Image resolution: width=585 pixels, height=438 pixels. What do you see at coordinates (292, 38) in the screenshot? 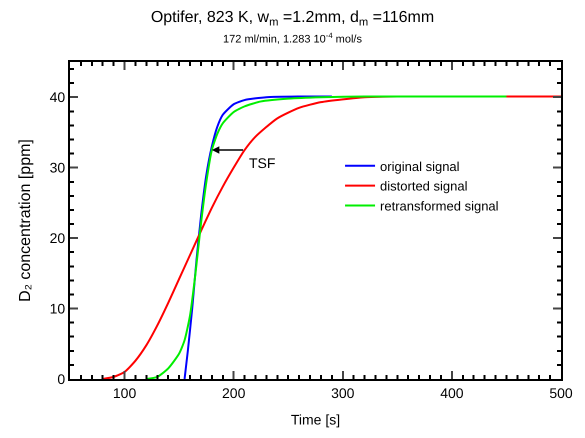
I see `chart-subtitle: 172 ml/min, 1.283 10$^{-4}$ mol/s` at bounding box center [292, 38].